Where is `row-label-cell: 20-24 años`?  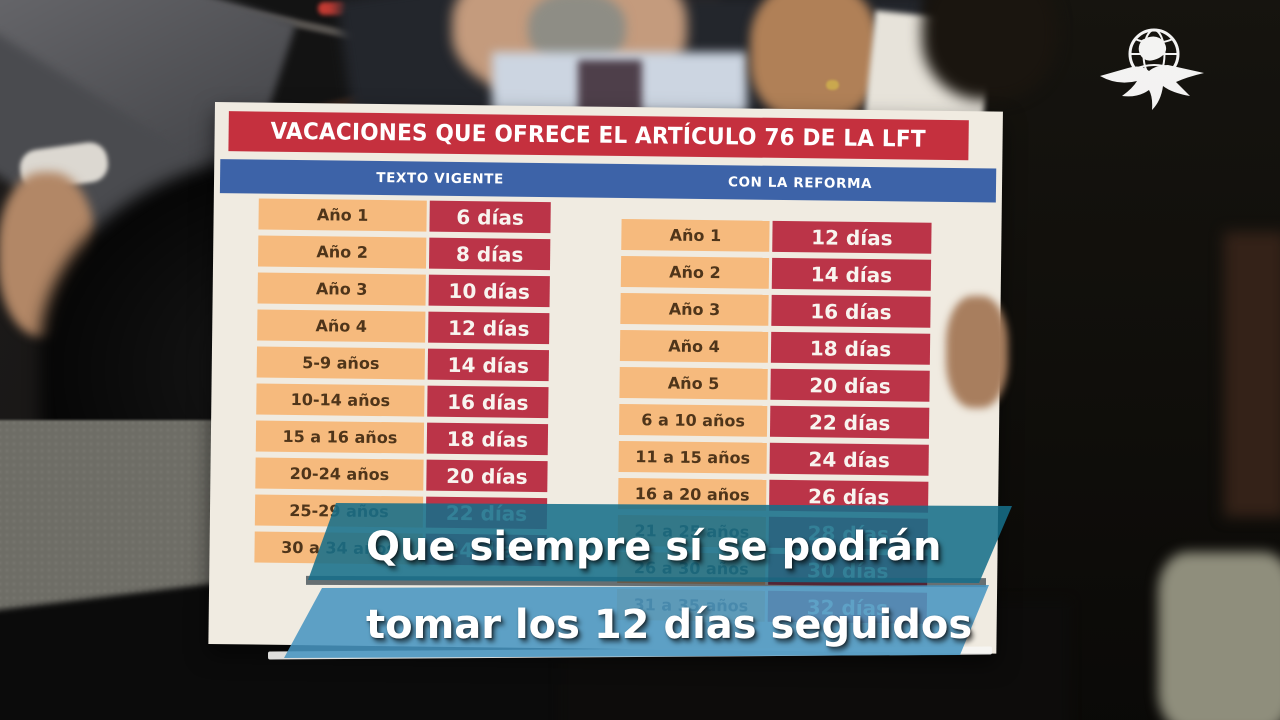
row-label-cell: 20-24 años is located at coordinates (339, 474).